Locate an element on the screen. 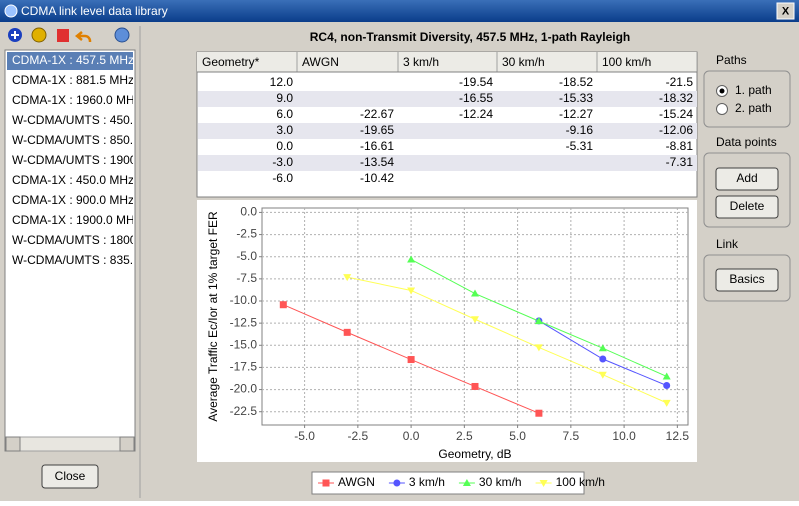 This screenshot has width=799, height=506. table-cell: -5.31 is located at coordinates (580, 146).